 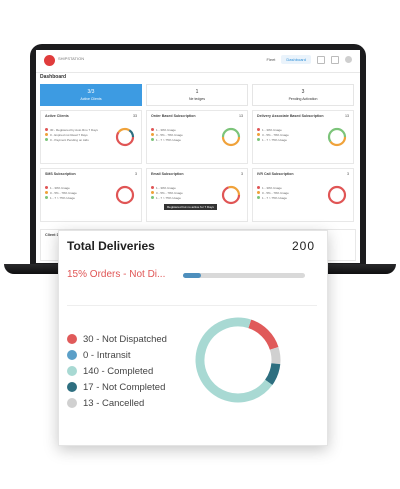 I want to click on red-dot-icon, so click(x=72, y=339).